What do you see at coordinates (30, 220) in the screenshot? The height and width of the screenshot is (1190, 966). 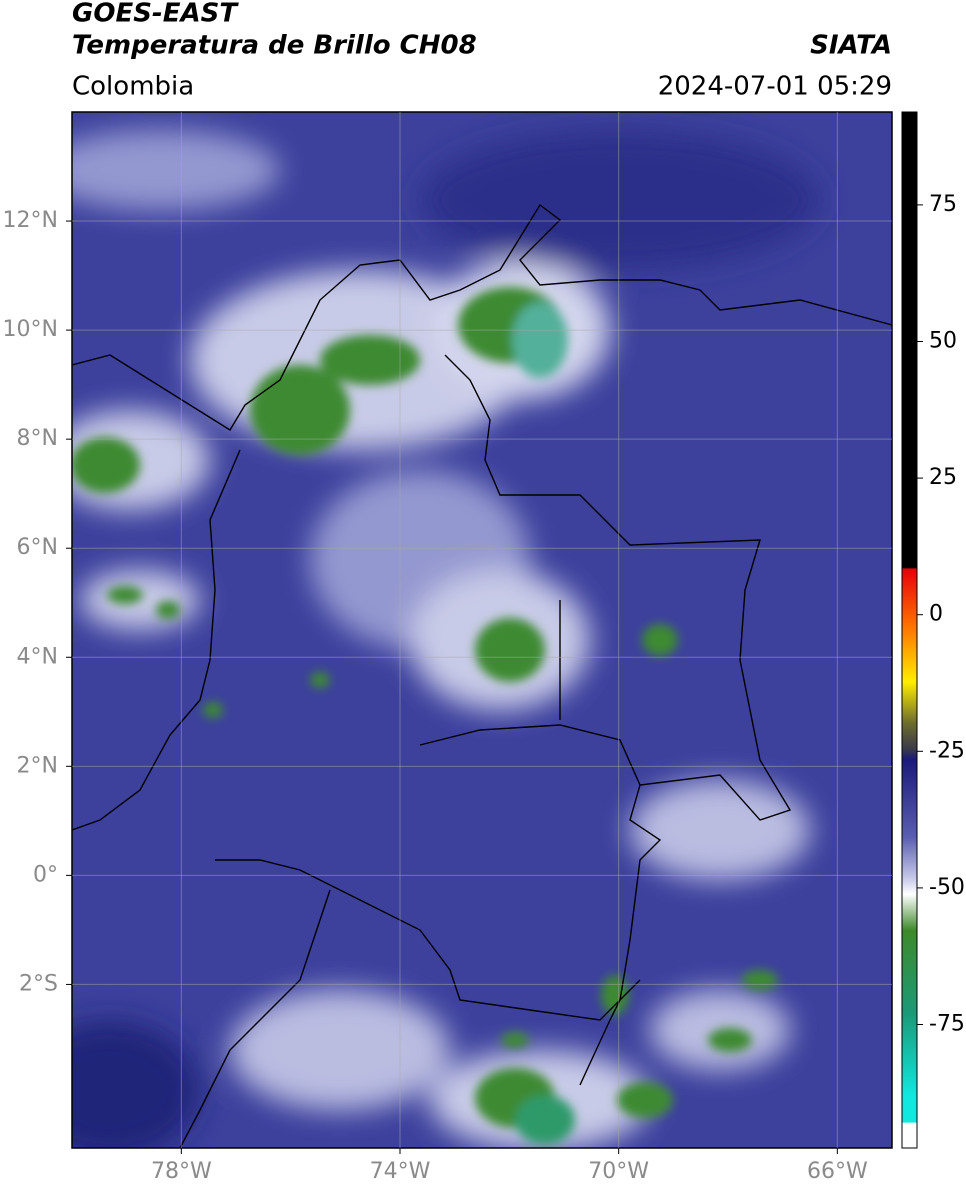 I see `y-tick-label: 12°N` at bounding box center [30, 220].